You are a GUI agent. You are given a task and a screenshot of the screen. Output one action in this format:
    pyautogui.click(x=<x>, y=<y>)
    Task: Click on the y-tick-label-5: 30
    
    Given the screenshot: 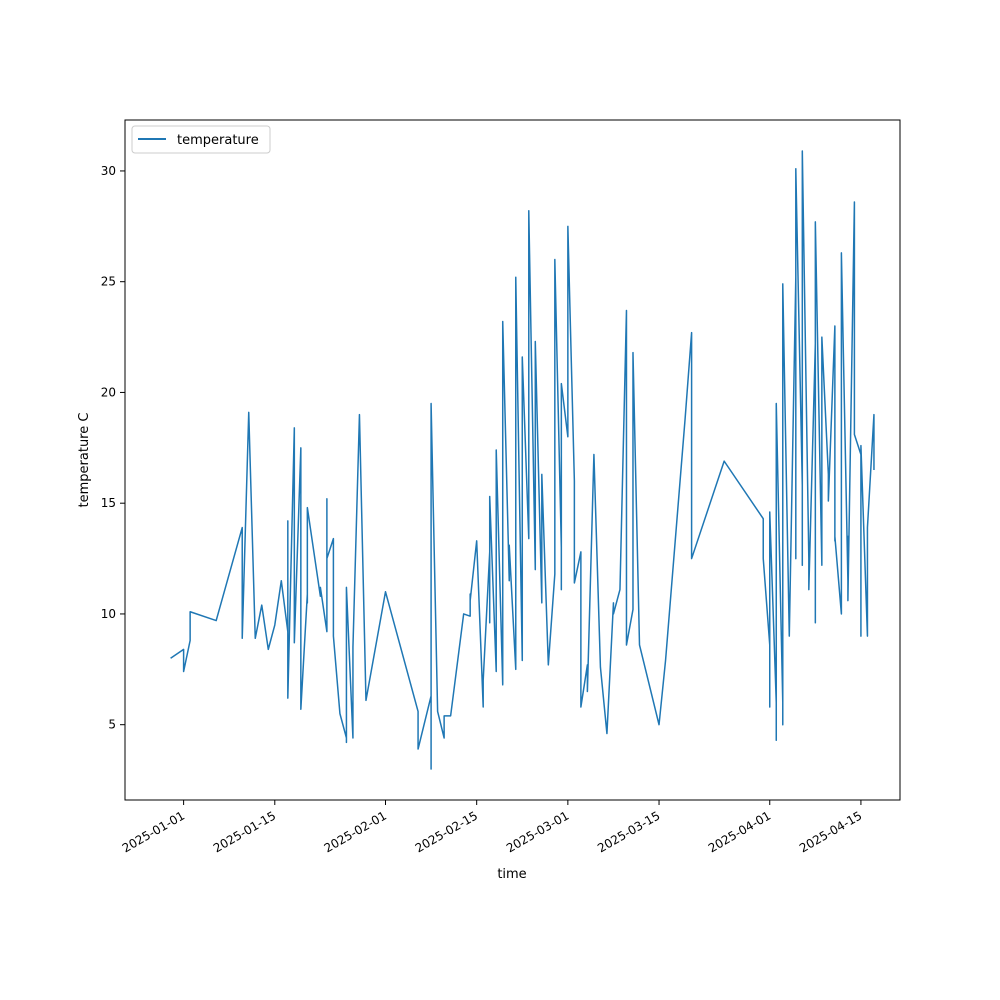 What is the action you would take?
    pyautogui.click(x=108, y=171)
    